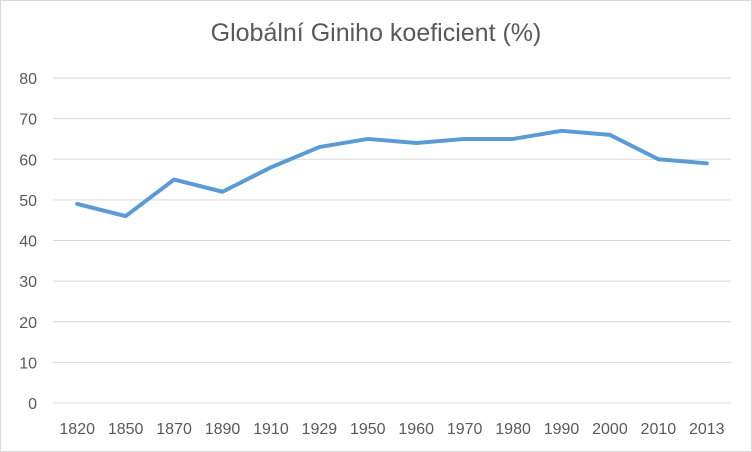 Image resolution: width=752 pixels, height=452 pixels. What do you see at coordinates (28, 323) in the screenshot?
I see `y-tick-label: 20` at bounding box center [28, 323].